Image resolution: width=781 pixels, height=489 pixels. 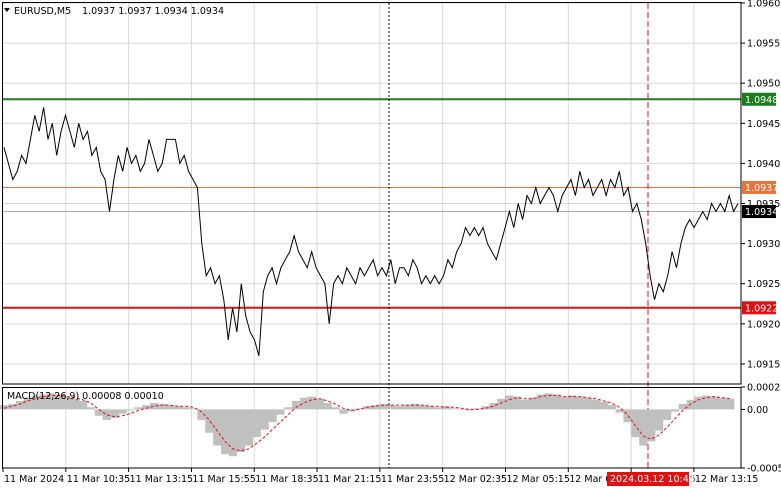 What do you see at coordinates (367, 423) in the screenshot?
I see `macd-signal-line` at bounding box center [367, 423].